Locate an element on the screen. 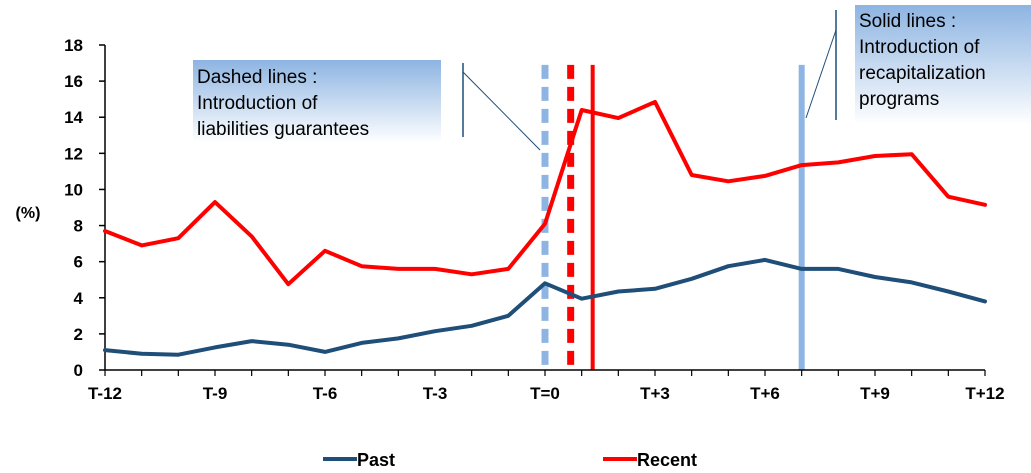 Image resolution: width=1031 pixels, height=473 pixels. legend-label-recent: Recent is located at coordinates (667, 460).